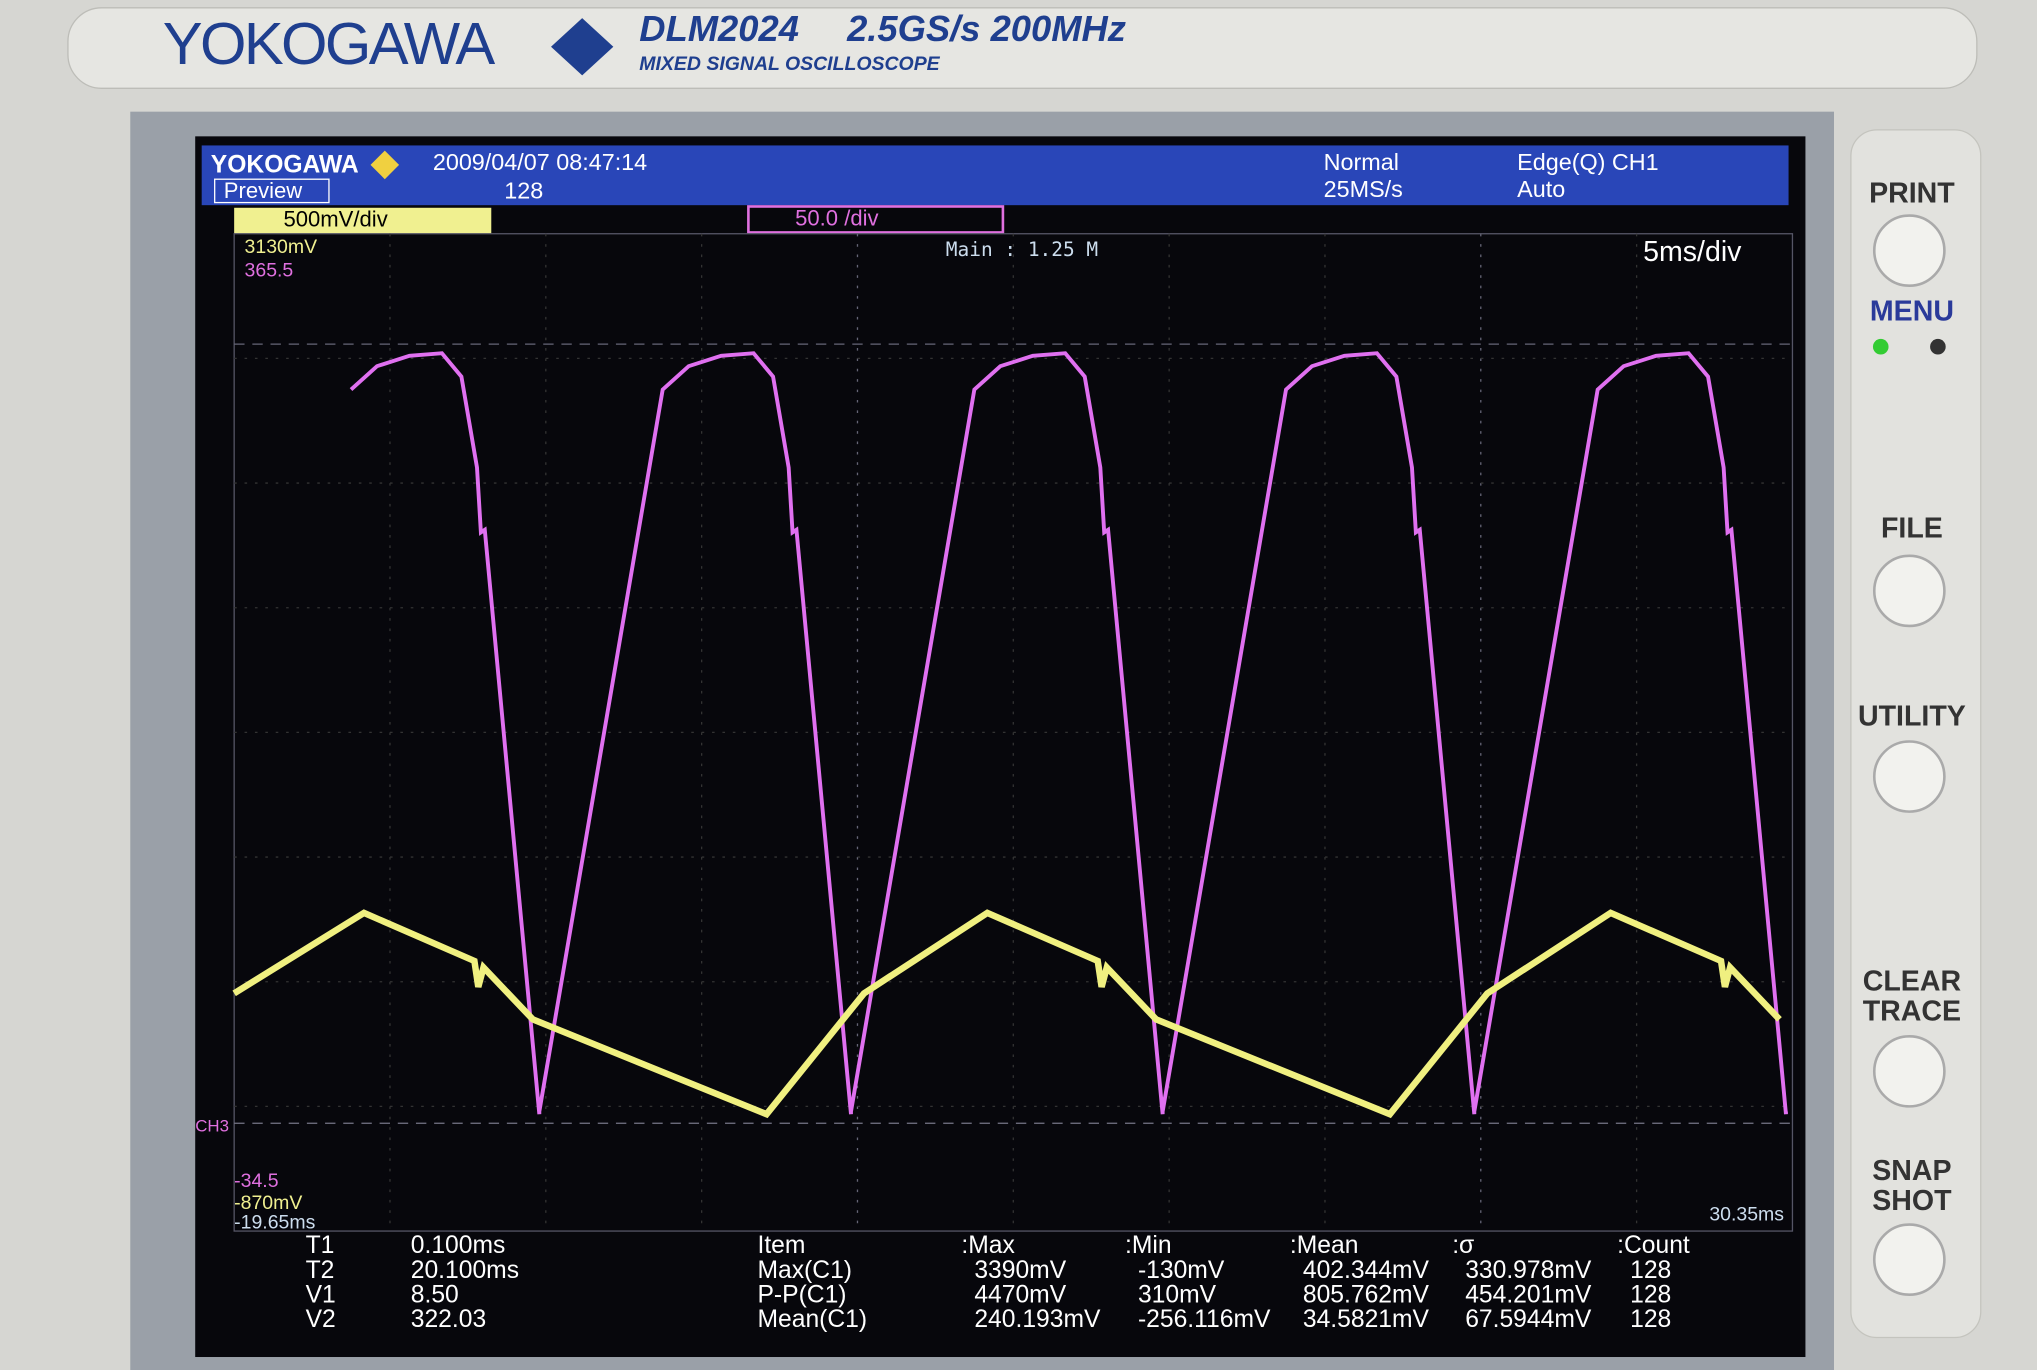  What do you see at coordinates (263, 190) in the screenshot?
I see `mode: Preview` at bounding box center [263, 190].